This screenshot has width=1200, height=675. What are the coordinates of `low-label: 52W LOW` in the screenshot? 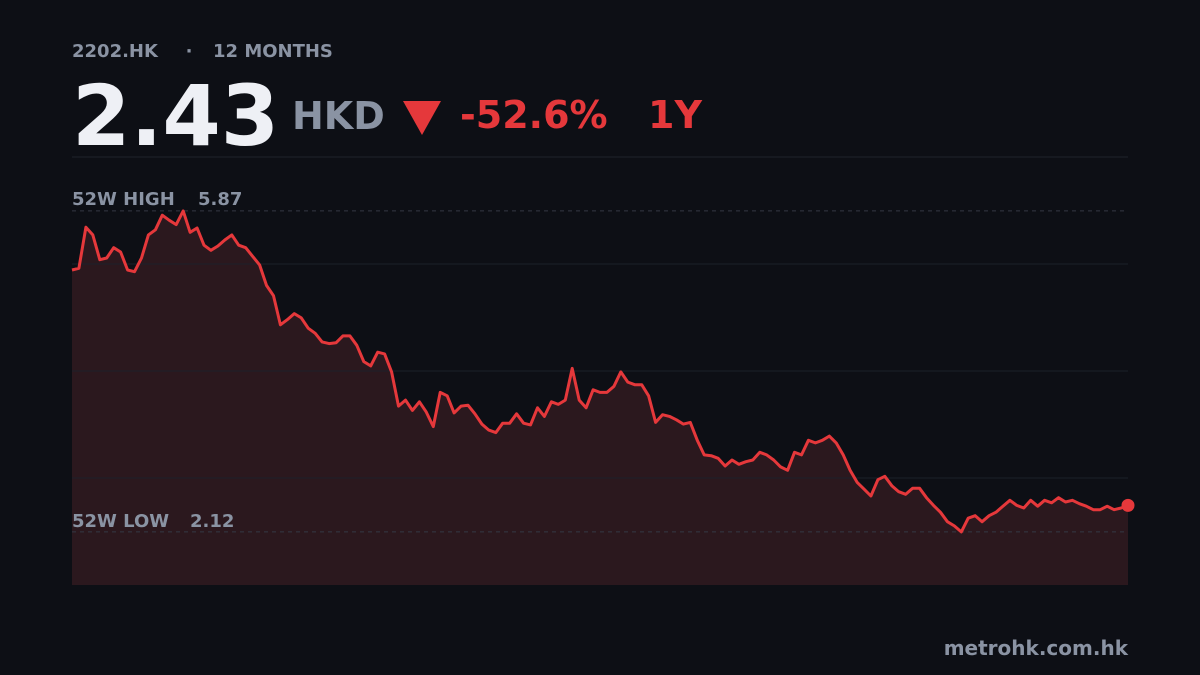 It's located at (120, 521).